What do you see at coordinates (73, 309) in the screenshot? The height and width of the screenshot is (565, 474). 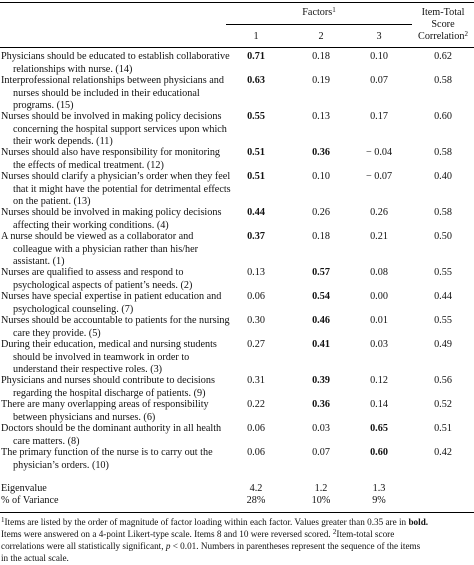 I see `item-text-line: psychological counseling. (7)` at bounding box center [73, 309].